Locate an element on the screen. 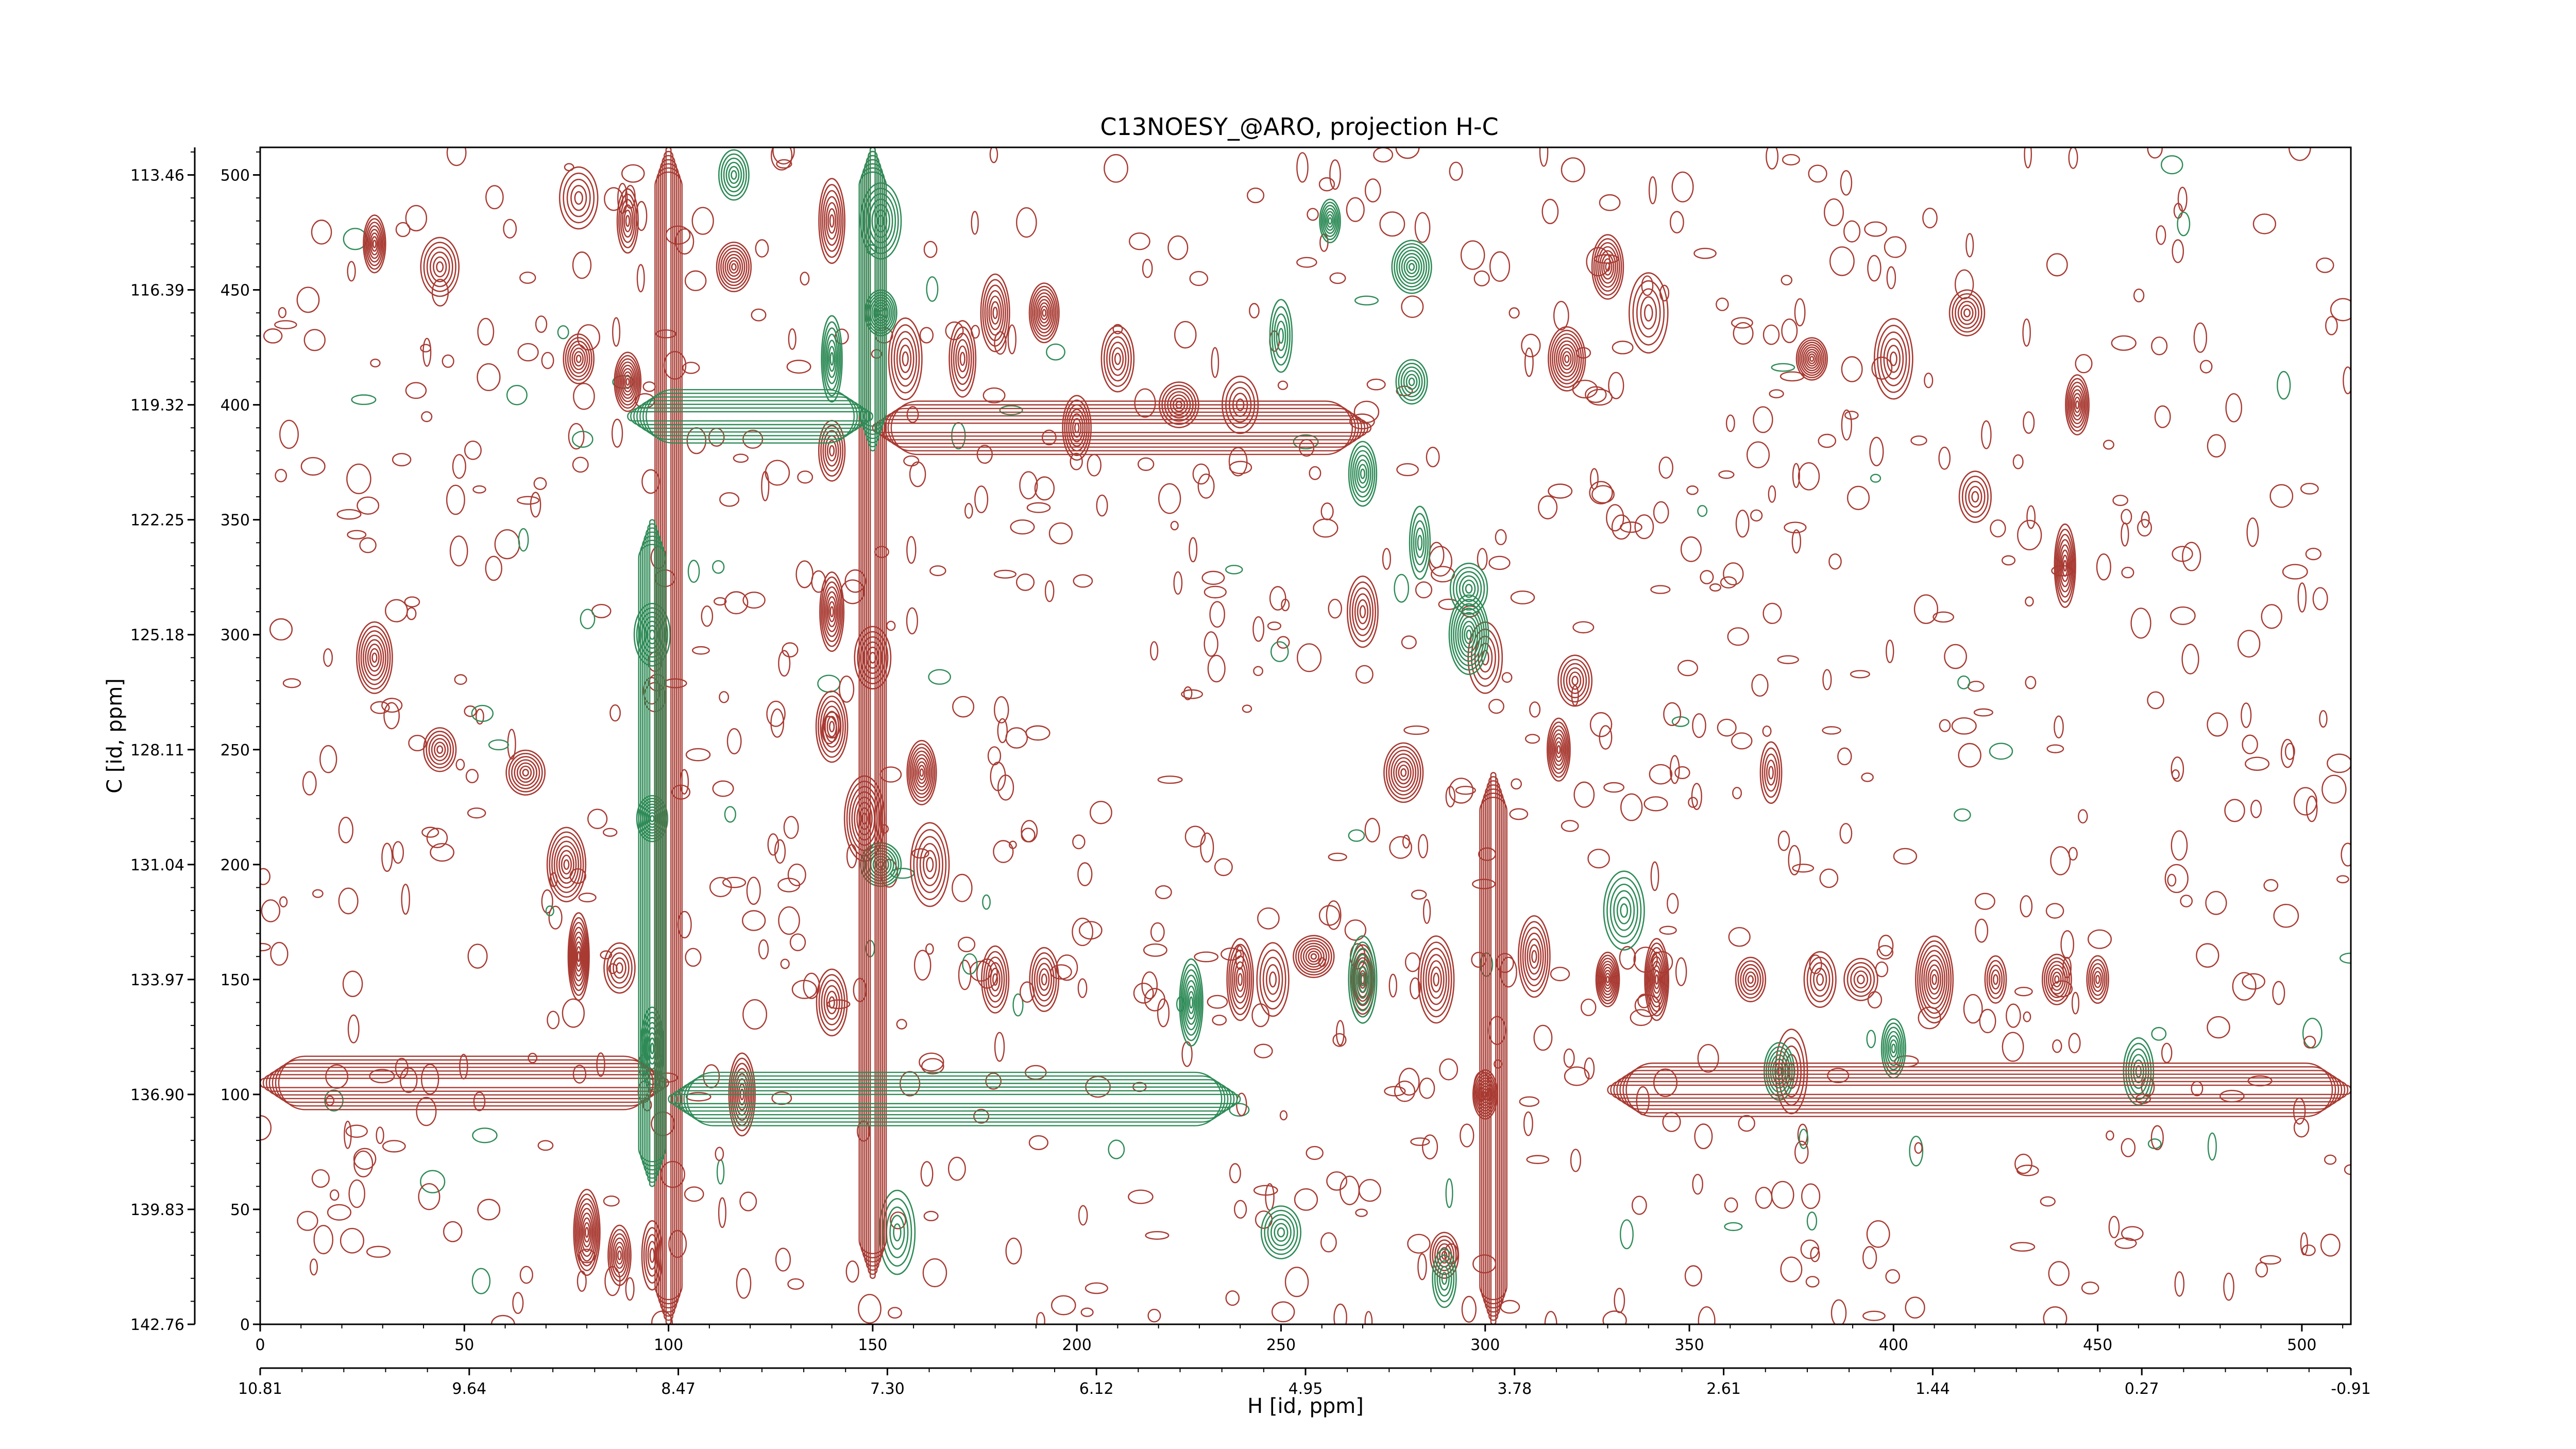  y-ppm-tick-label: 139.83 is located at coordinates (157, 1210).